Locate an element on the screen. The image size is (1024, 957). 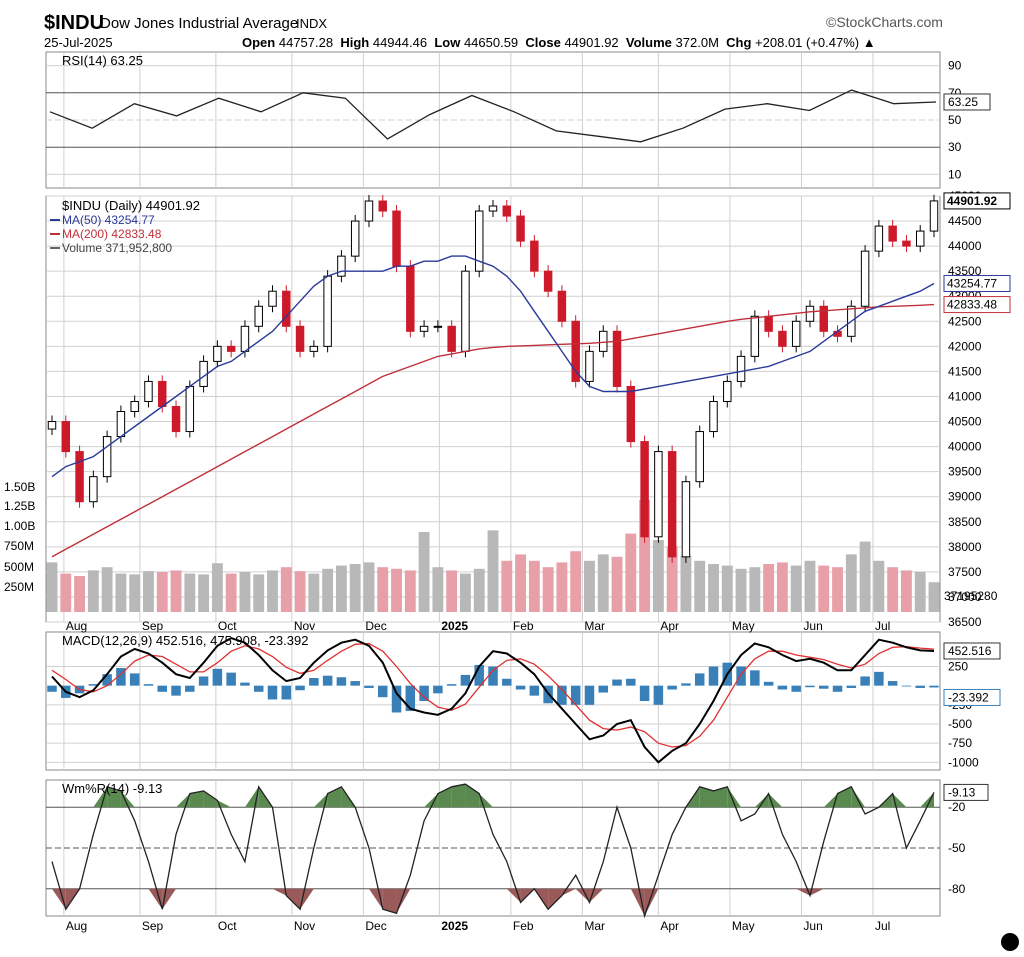
wr-panel-title: Wm%R(14) -9.13 is located at coordinates (112, 788).